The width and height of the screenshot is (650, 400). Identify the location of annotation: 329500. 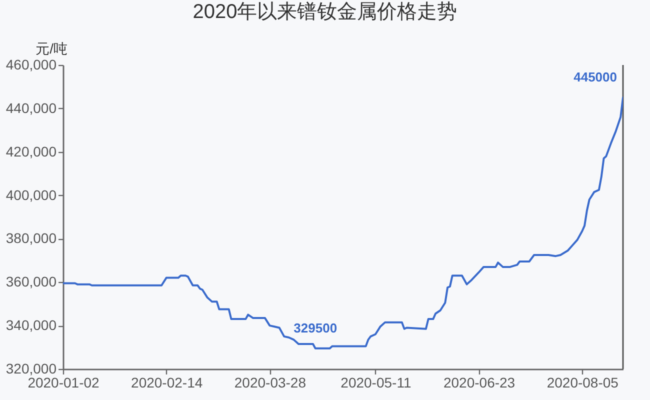
(316, 328).